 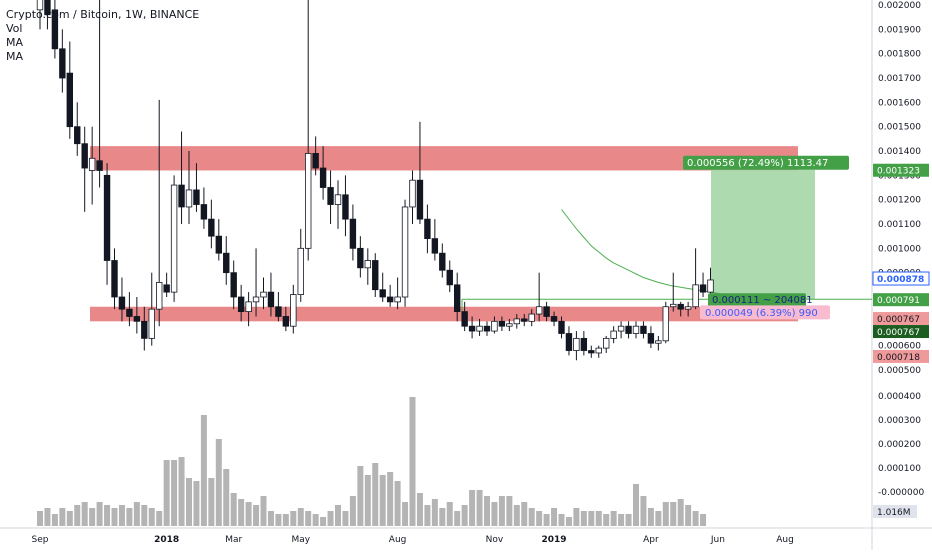 What do you see at coordinates (103, 14) in the screenshot?
I see `symbol-title: Crypto.com / Bitcoin, 1W, BINANCE` at bounding box center [103, 14].